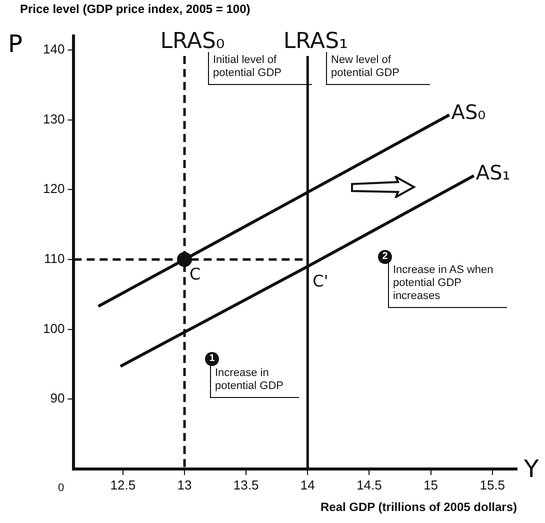  What do you see at coordinates (184, 484) in the screenshot?
I see `x-tick-label: 13` at bounding box center [184, 484].